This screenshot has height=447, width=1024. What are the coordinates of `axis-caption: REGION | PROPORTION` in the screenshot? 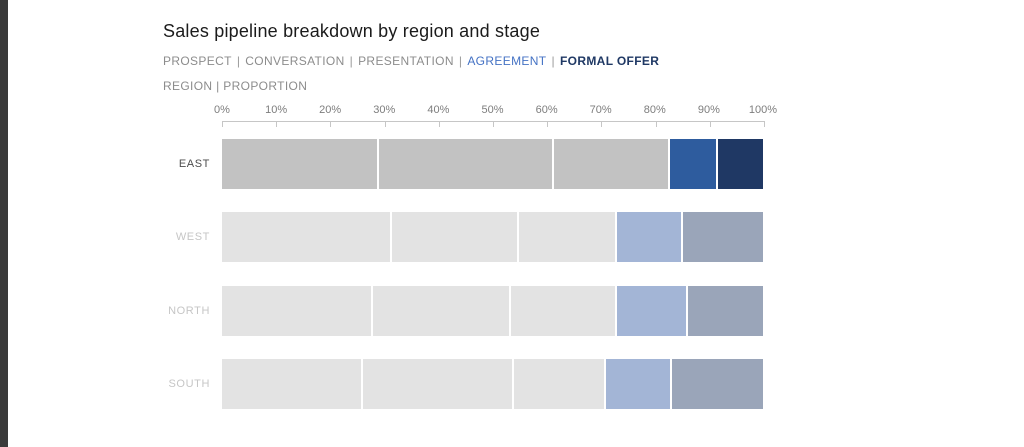 It's located at (235, 86).